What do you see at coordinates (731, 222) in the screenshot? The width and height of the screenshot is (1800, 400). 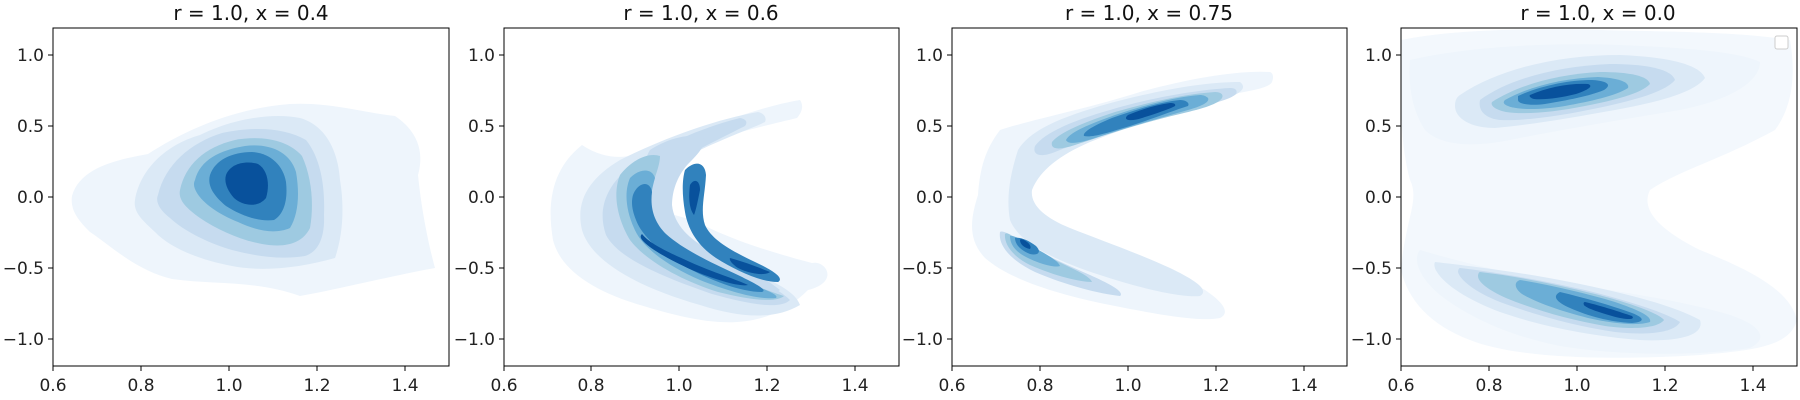 I see `density-level-6b` at bounding box center [731, 222].